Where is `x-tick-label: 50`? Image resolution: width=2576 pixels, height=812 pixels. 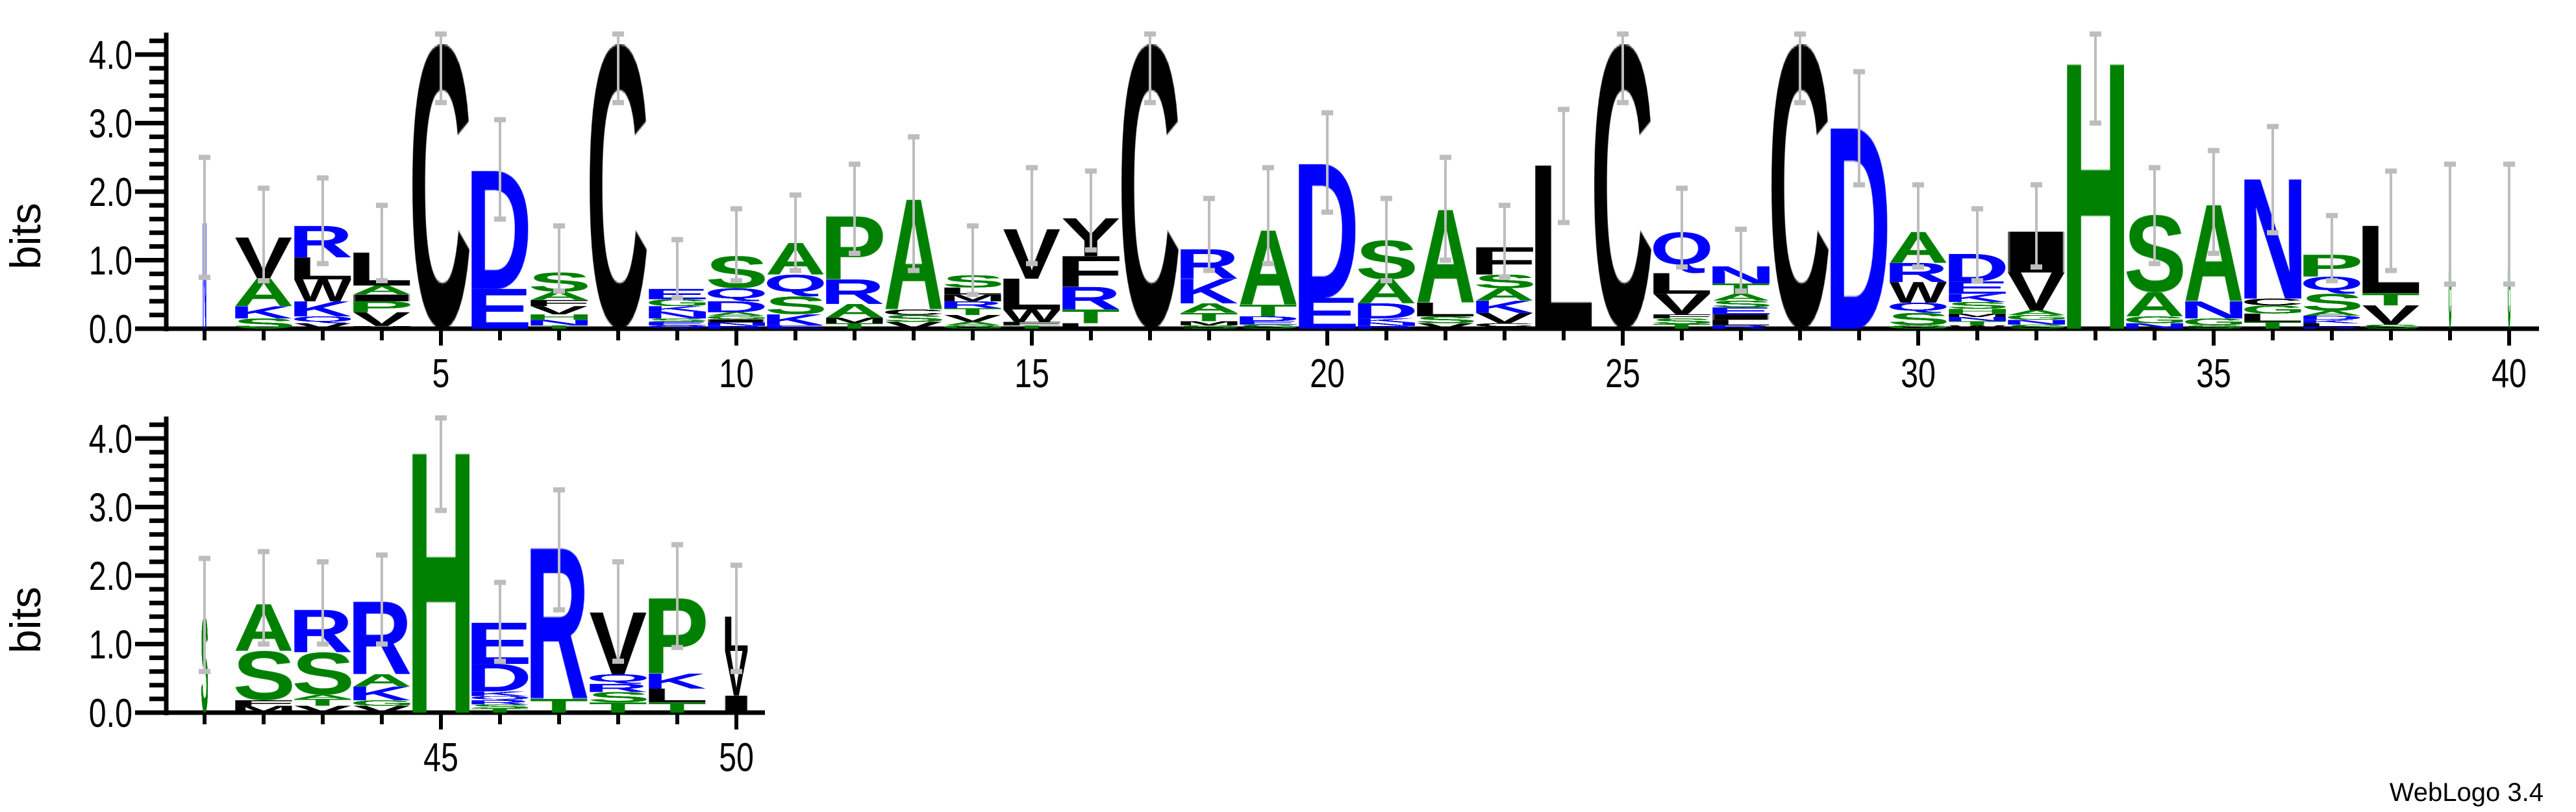
x-tick-label: 50 is located at coordinates (736, 757).